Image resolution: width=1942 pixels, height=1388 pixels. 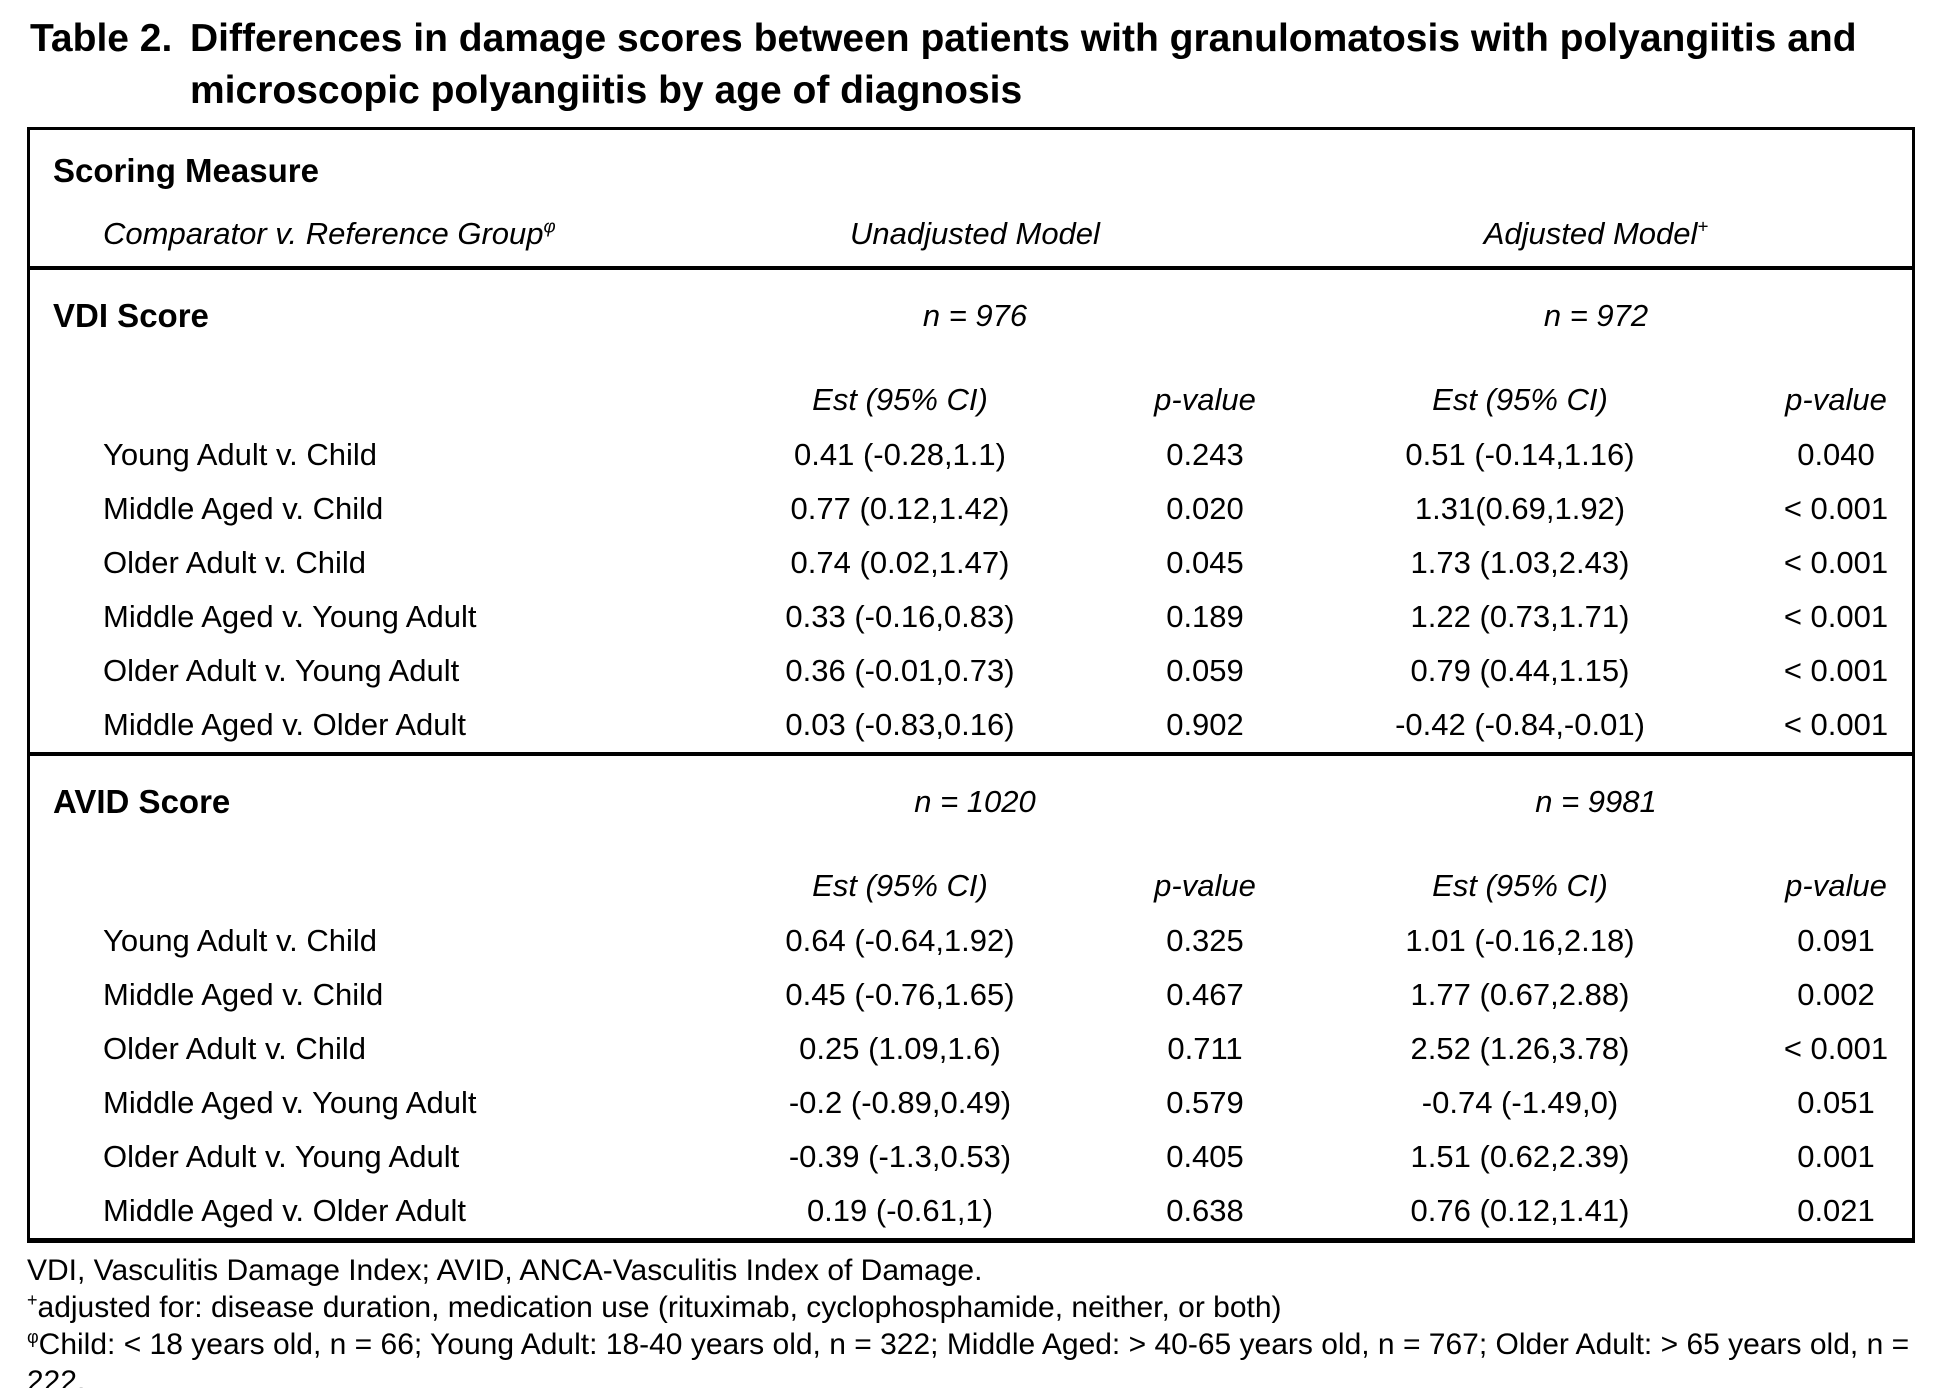 What do you see at coordinates (1520, 616) in the screenshot?
I see `est-adjusted: 1.22 (0.73,1.71)` at bounding box center [1520, 616].